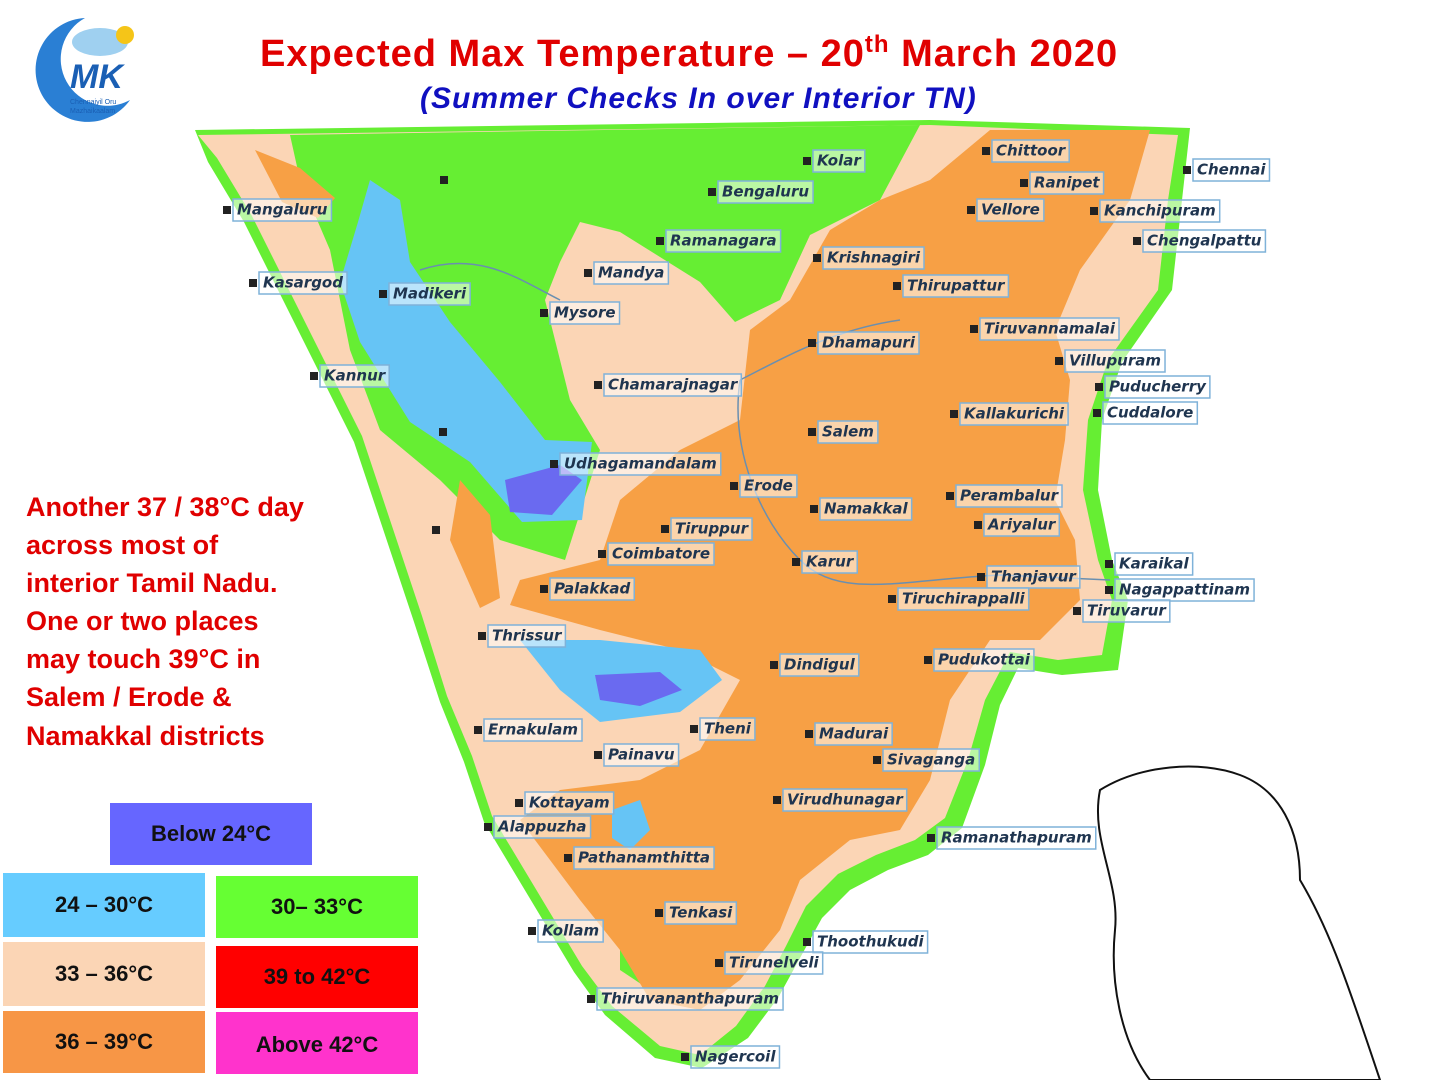 Image resolution: width=1440 pixels, height=1080 pixels. I want to click on city-label: Cuddalore, so click(1150, 413).